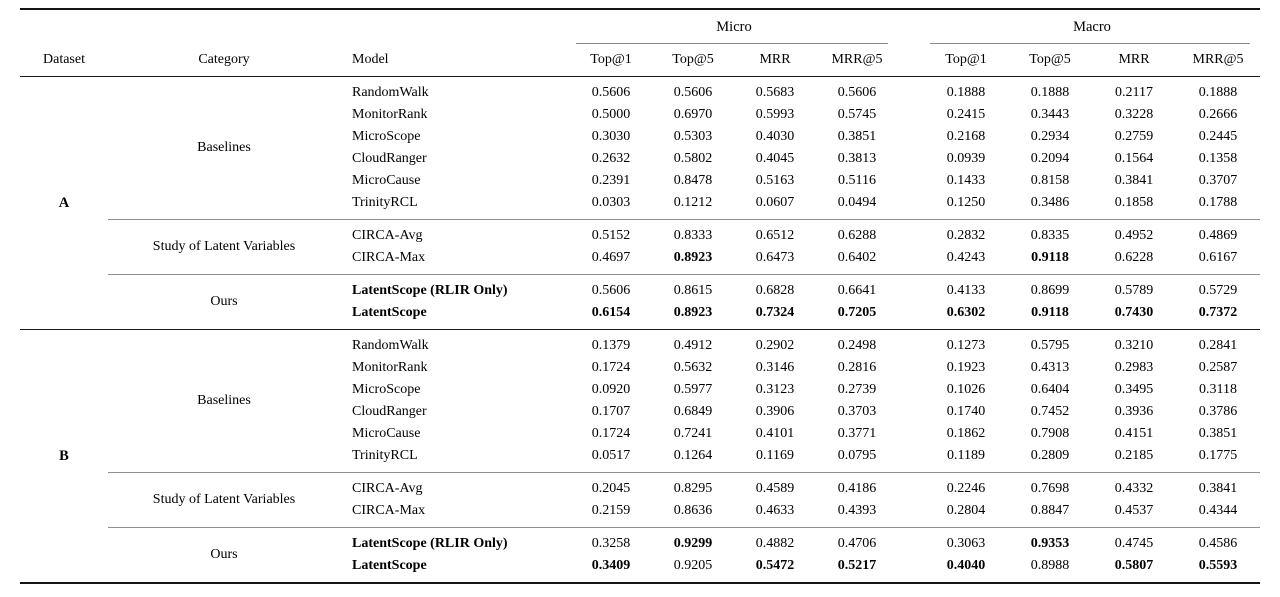  What do you see at coordinates (857, 312) in the screenshot?
I see `value-cell: 0.7205` at bounding box center [857, 312].